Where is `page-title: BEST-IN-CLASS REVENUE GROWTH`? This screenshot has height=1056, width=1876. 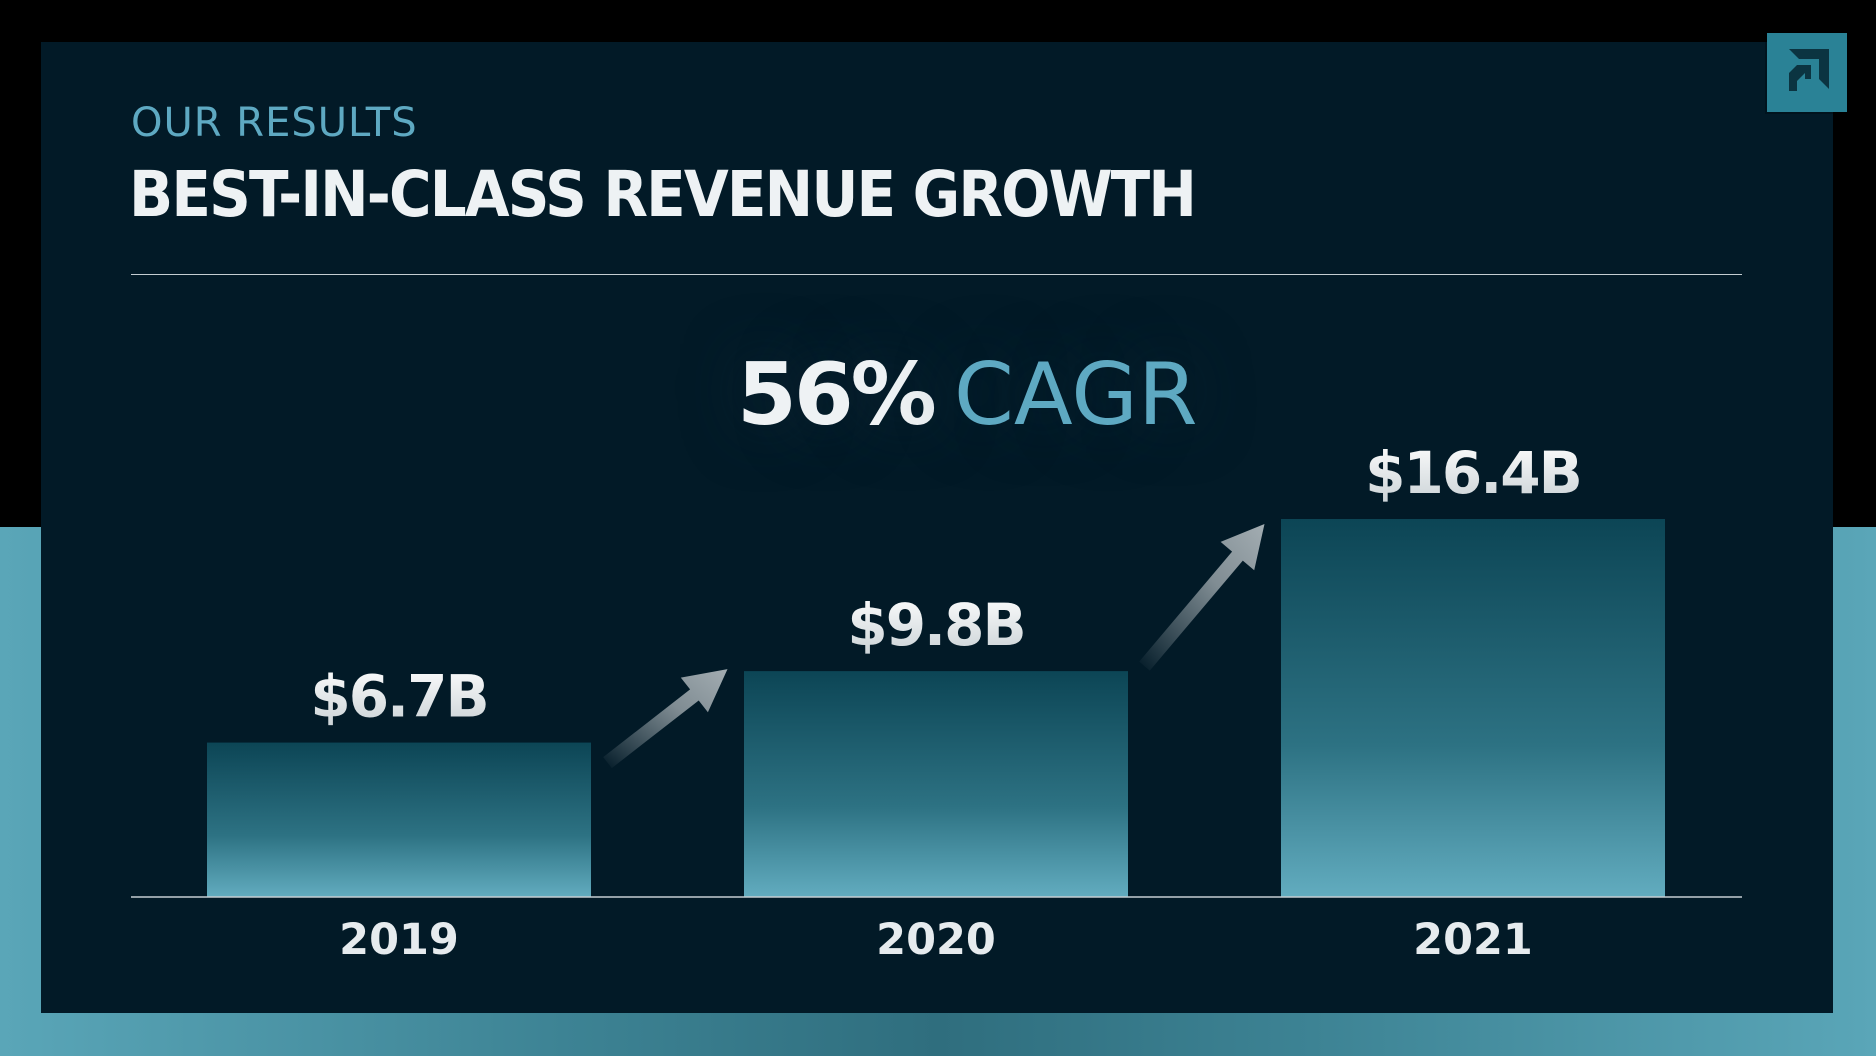
page-title: BEST-IN-CLASS REVENUE GROWTH is located at coordinates (663, 194).